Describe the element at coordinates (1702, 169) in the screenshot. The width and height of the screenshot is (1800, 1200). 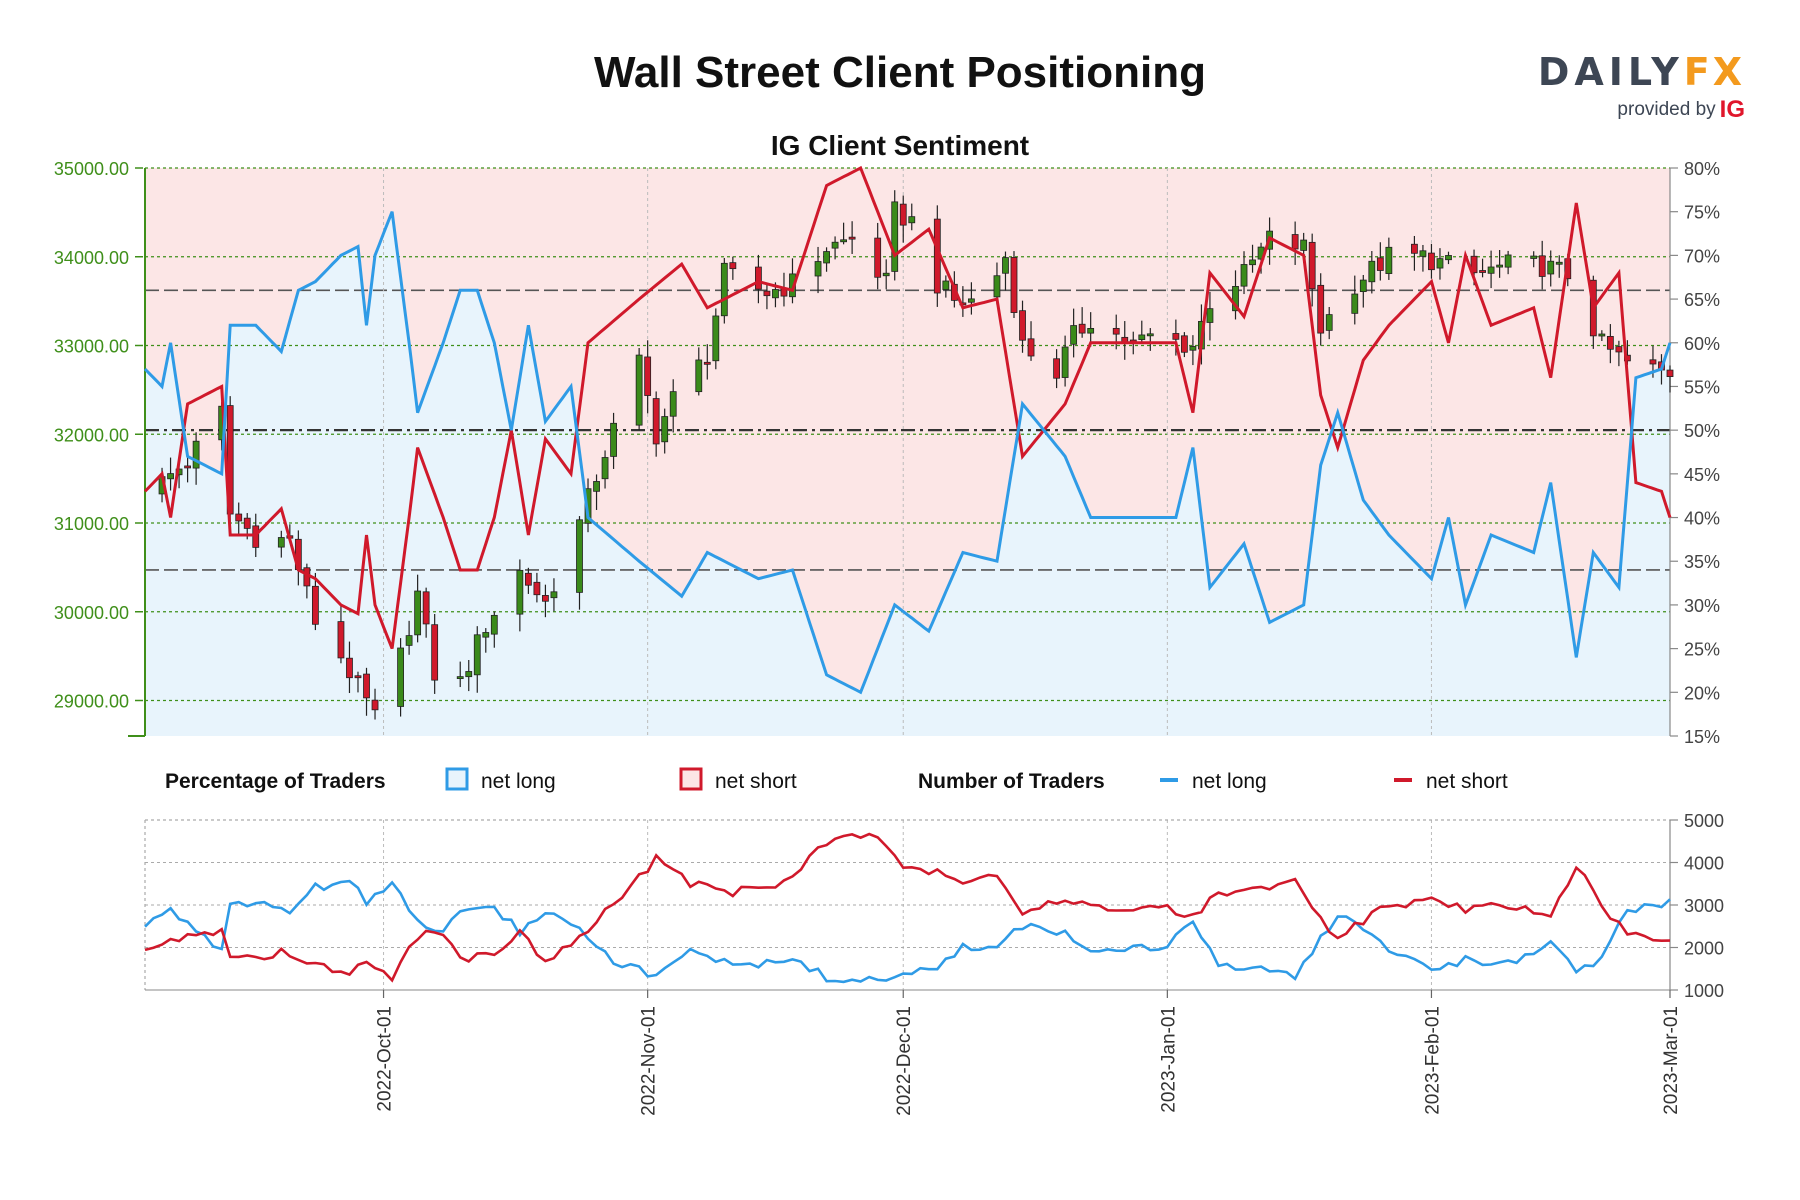
I see `right-axis-label: 80%` at that location.